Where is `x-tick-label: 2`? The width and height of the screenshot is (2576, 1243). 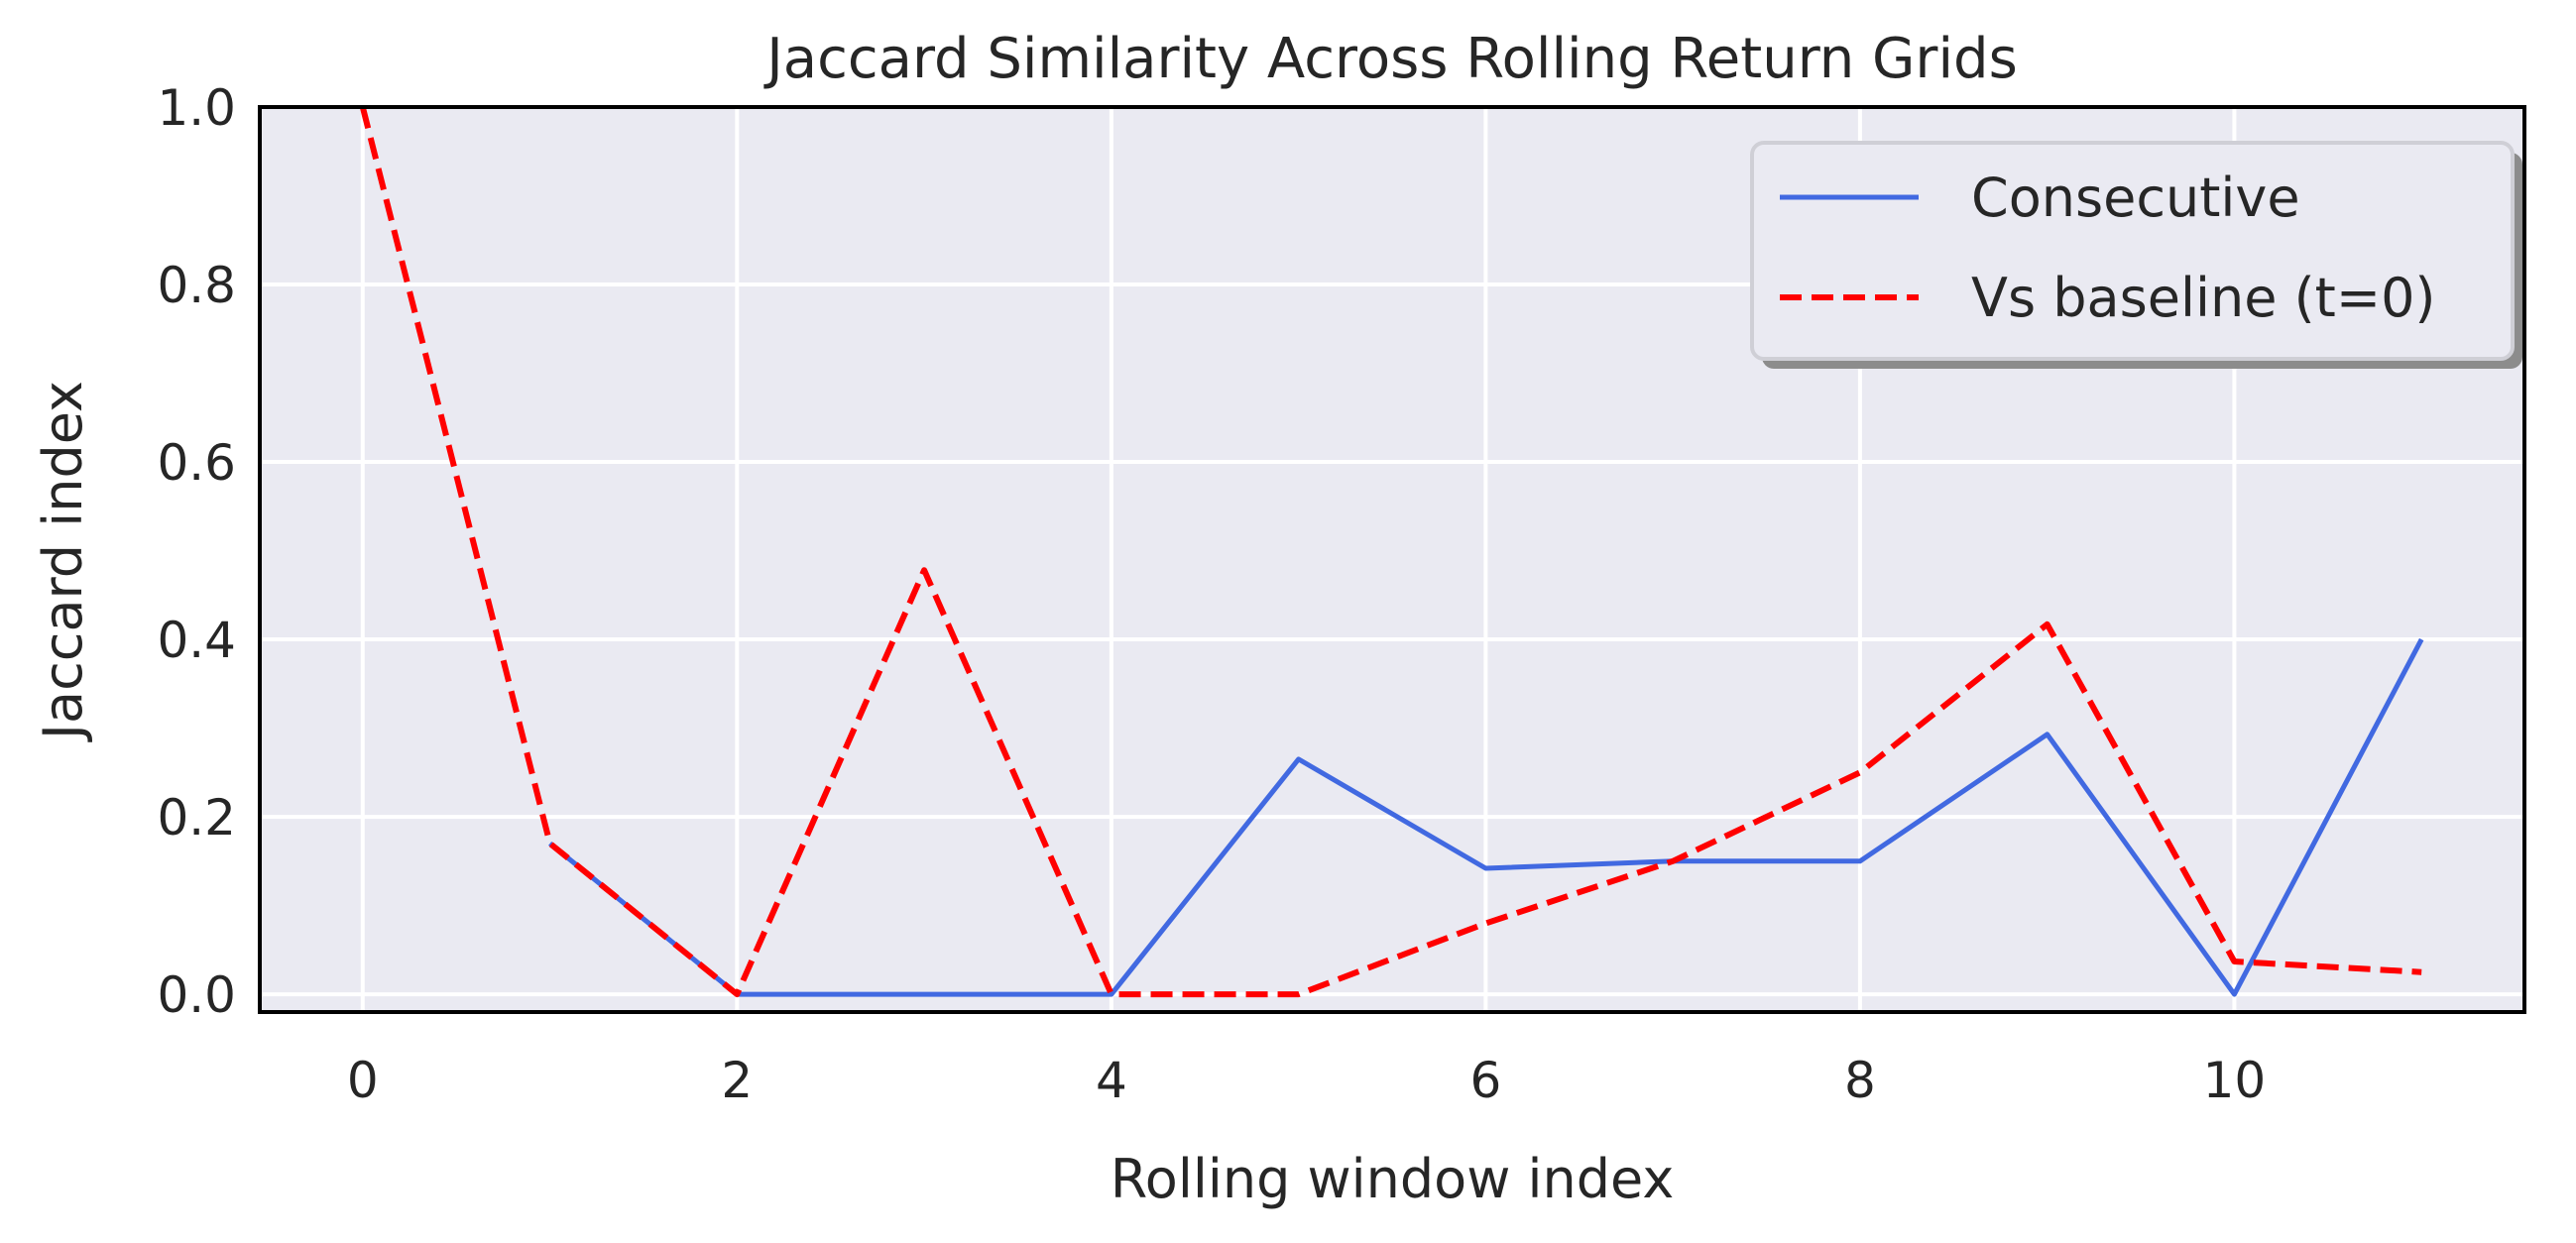 x-tick-label: 2 is located at coordinates (737, 1080).